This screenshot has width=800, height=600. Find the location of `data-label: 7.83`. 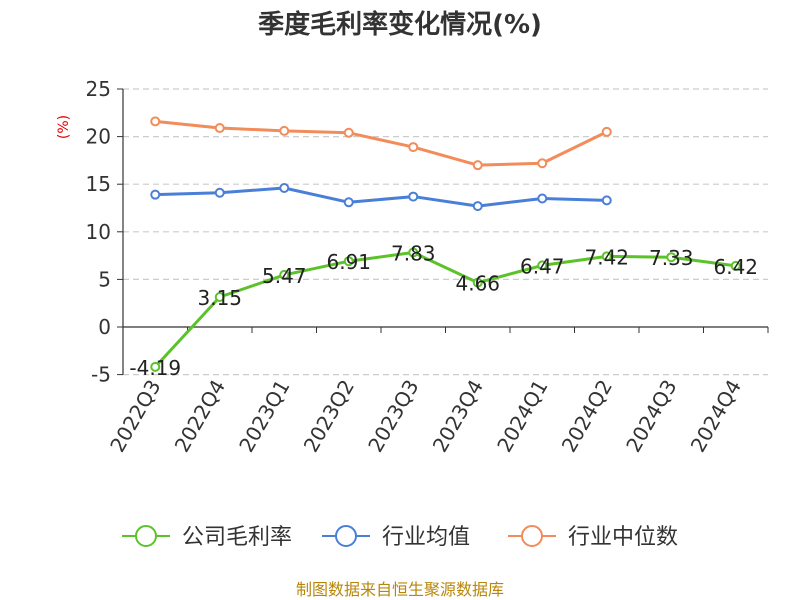

data-label: 7.83 is located at coordinates (413, 253).